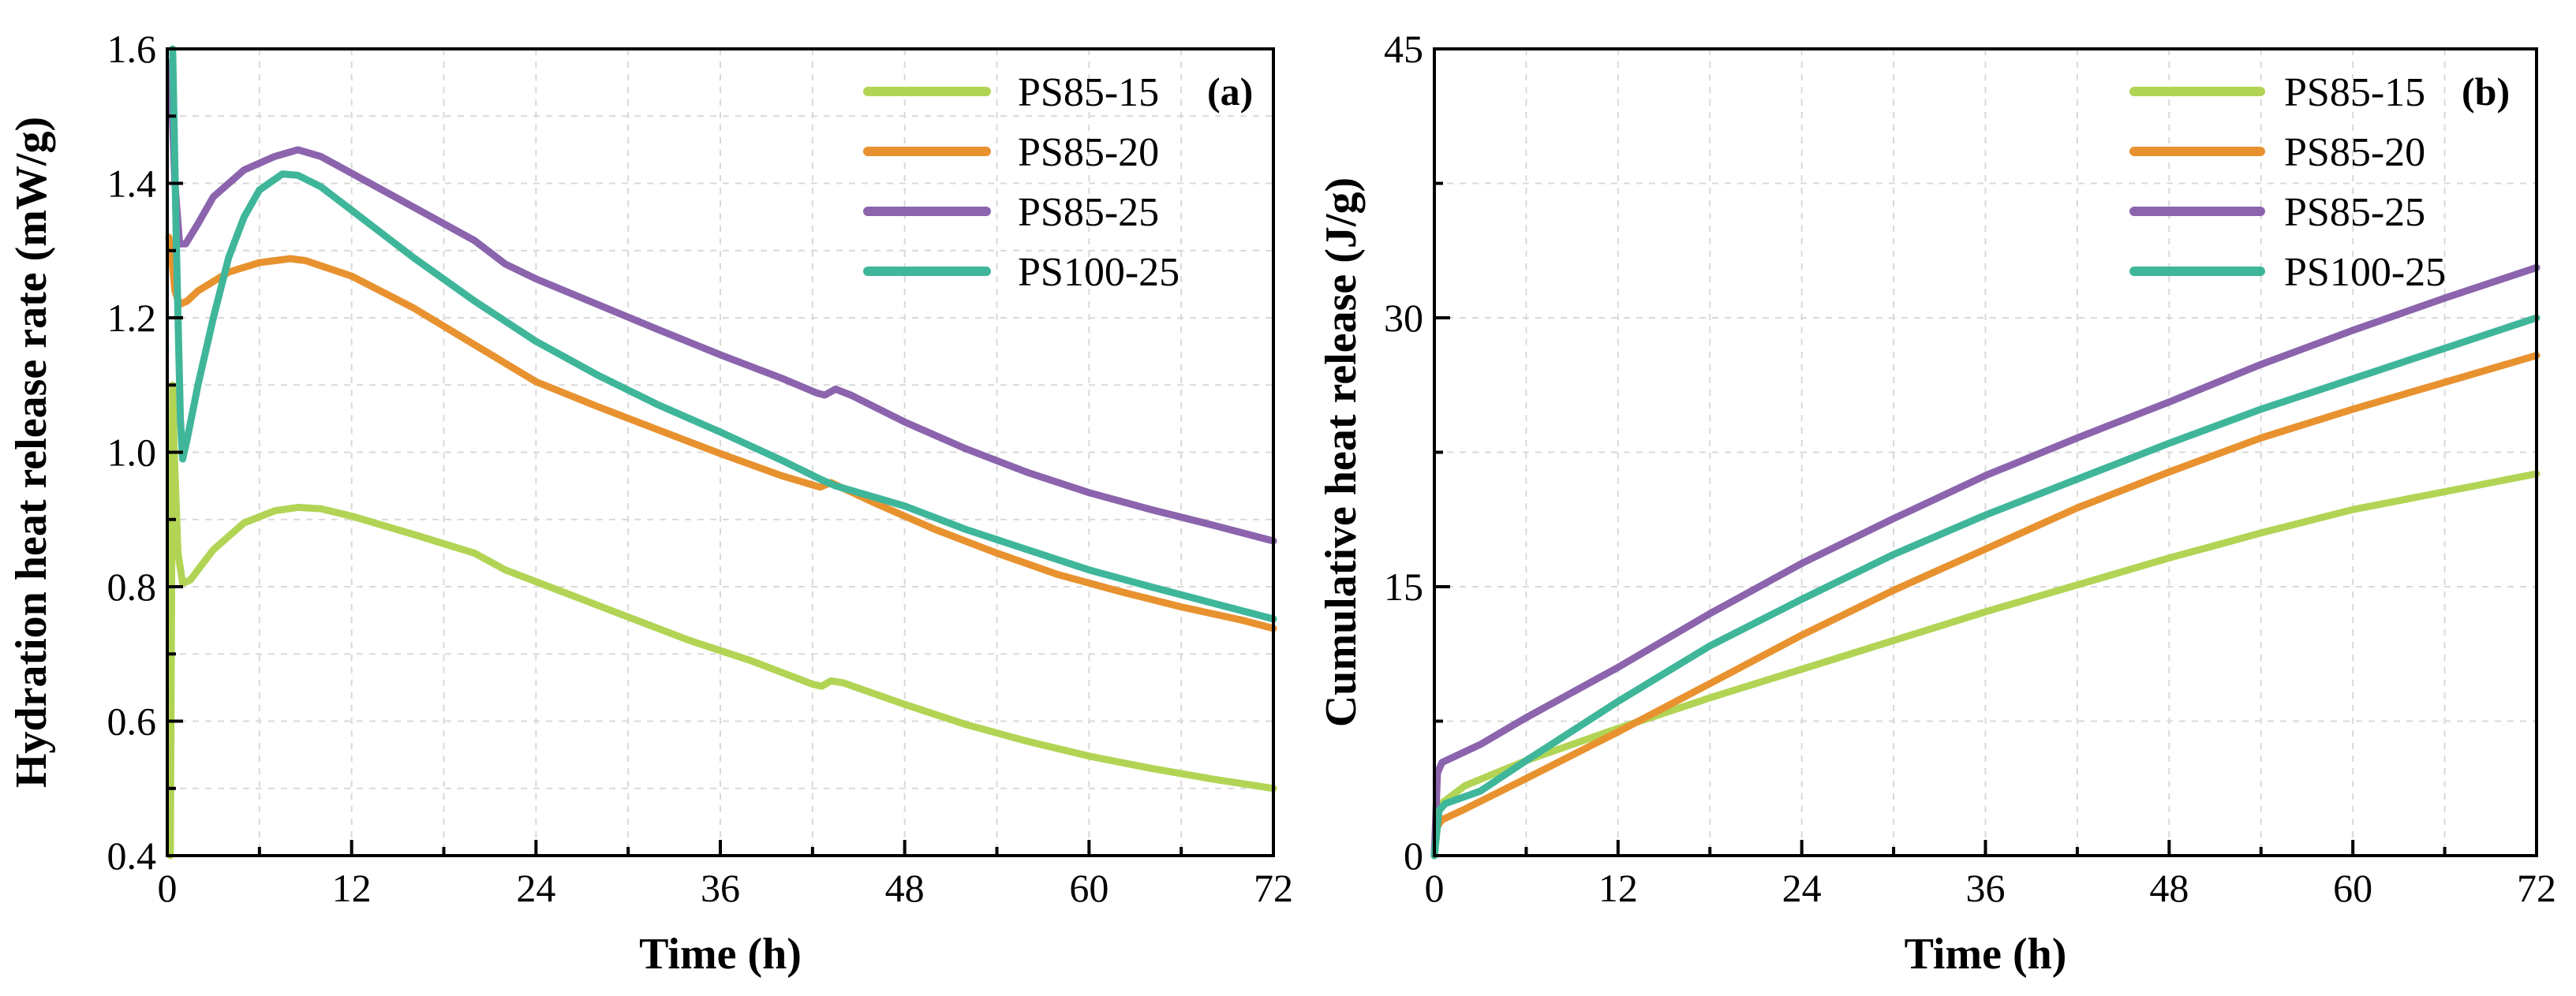 The image size is (2576, 996). I want to click on y-tick-label: 0.6, so click(132, 721).